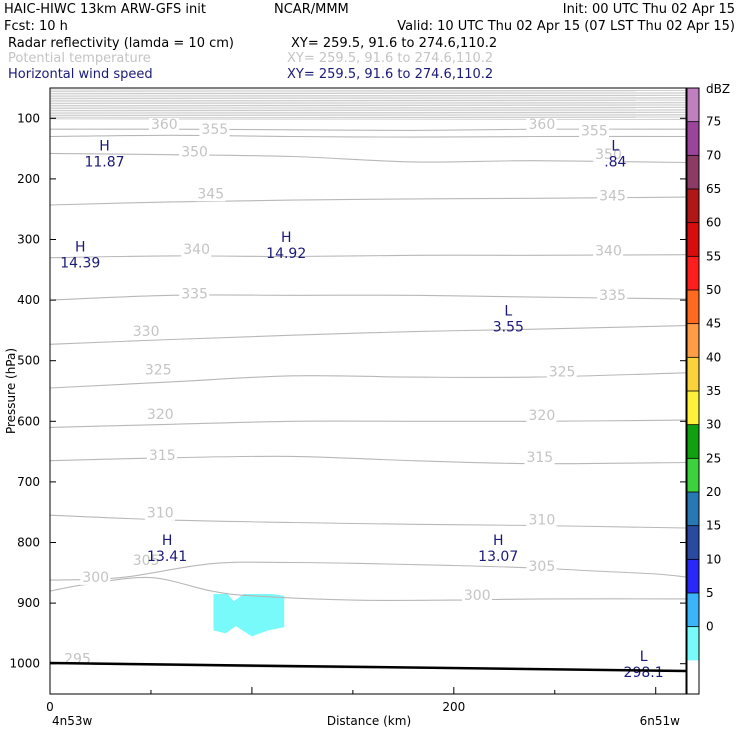 The width and height of the screenshot is (740, 740). What do you see at coordinates (79, 58) in the screenshot?
I see `legend-field-theta: Potential temperature` at bounding box center [79, 58].